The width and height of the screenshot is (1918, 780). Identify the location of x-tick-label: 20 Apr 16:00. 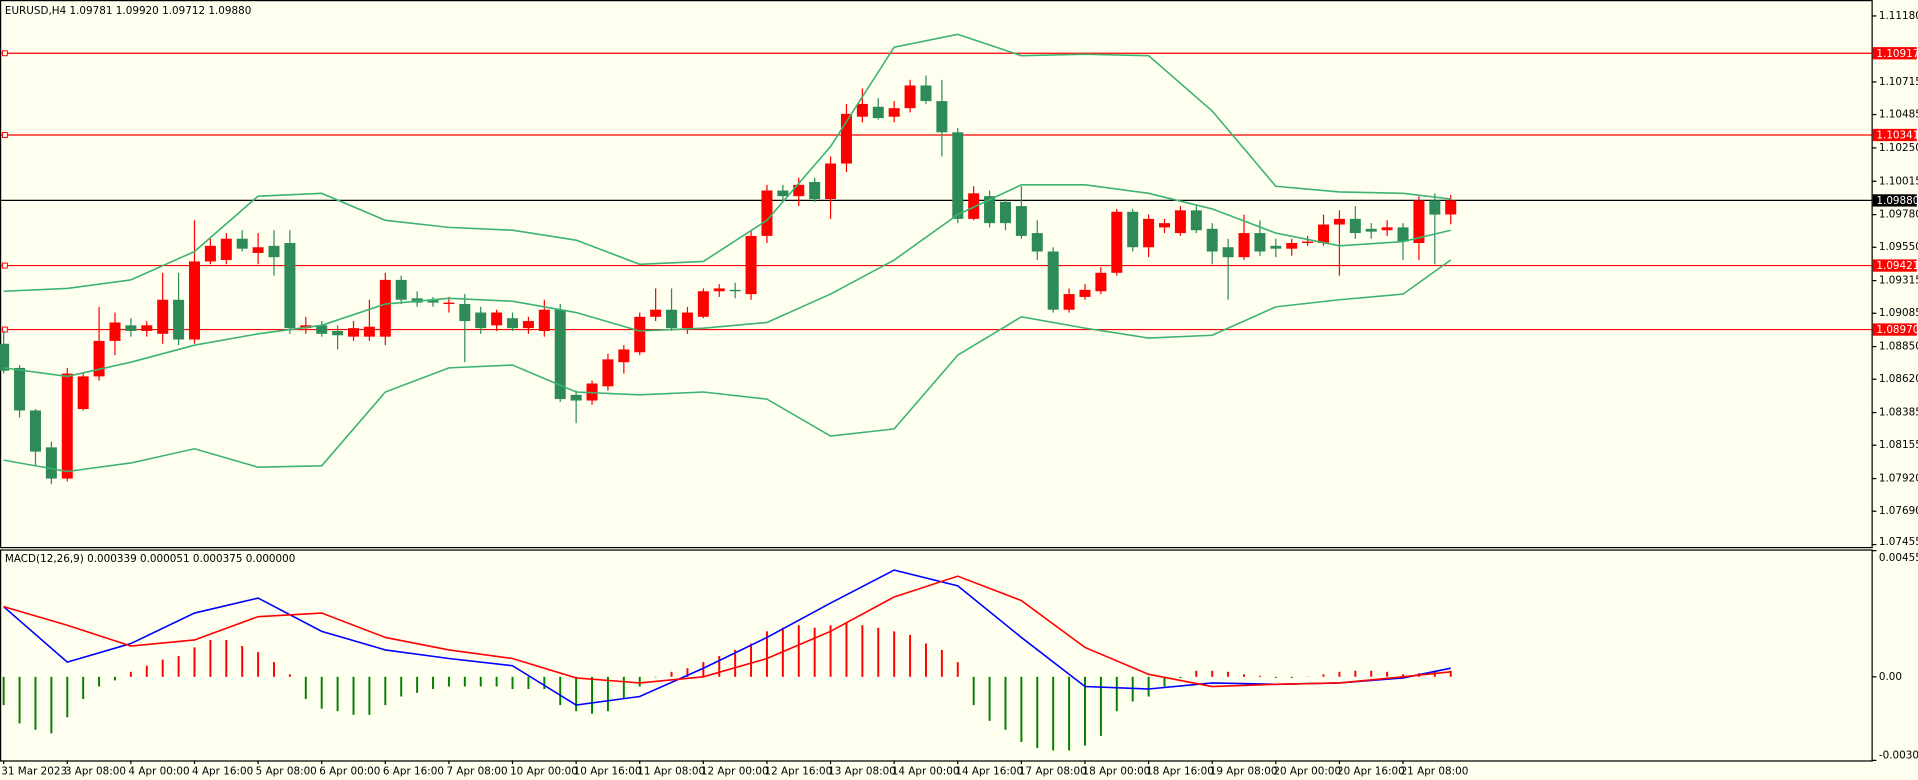
(1371, 771).